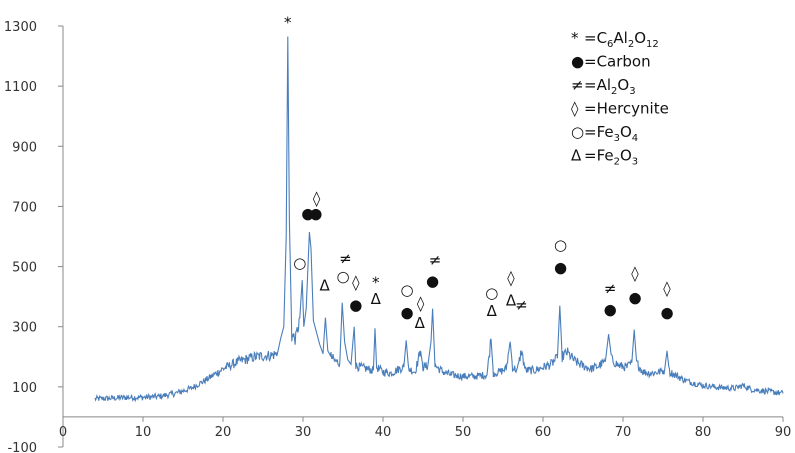 The width and height of the screenshot is (795, 453). What do you see at coordinates (575, 38) in the screenshot?
I see `legend-symbol: *` at bounding box center [575, 38].